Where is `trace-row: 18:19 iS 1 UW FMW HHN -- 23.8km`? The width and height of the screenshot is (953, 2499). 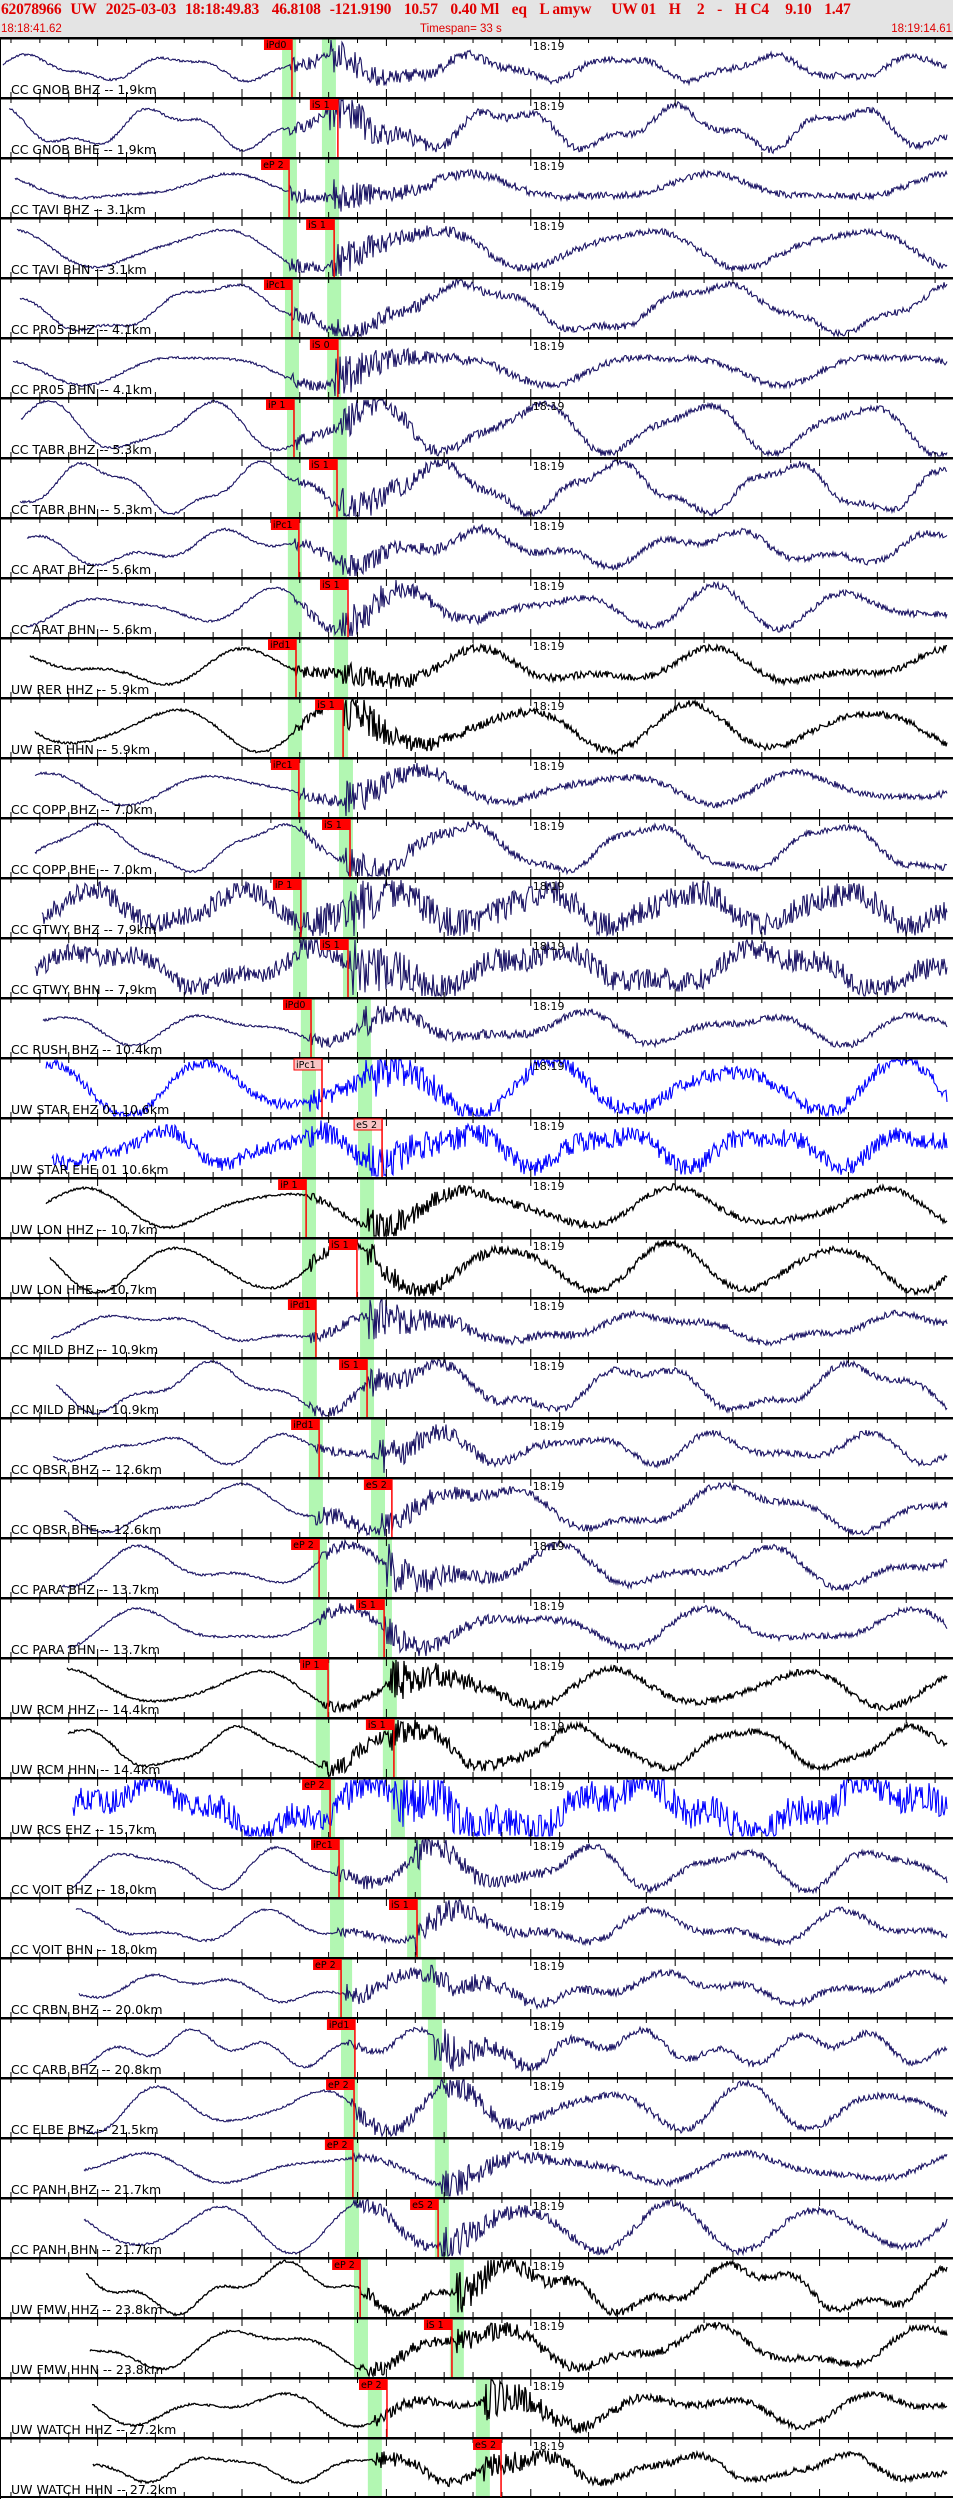
trace-row: 18:19 iS 1 UW FMW HHN -- 23.8km is located at coordinates (476, 2348).